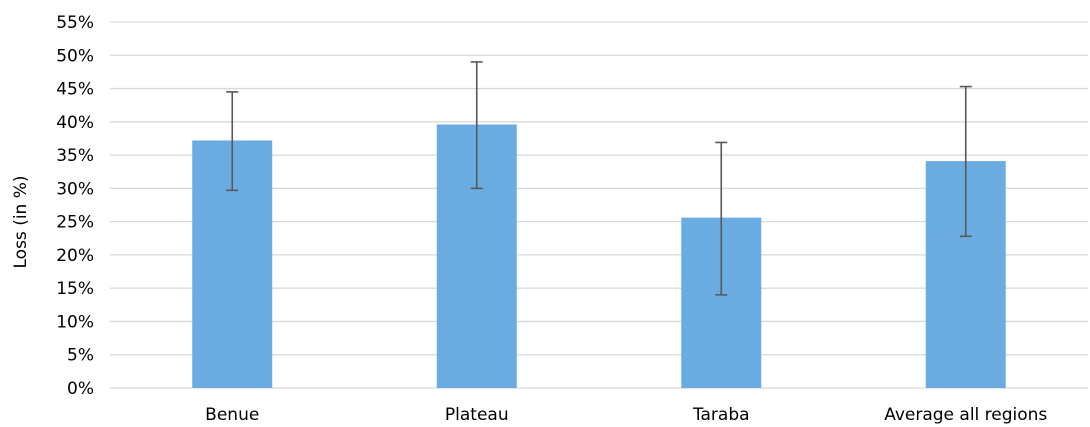 This screenshot has width=1090, height=427. Describe the element at coordinates (80, 356) in the screenshot. I see `y-tick-label: 5%` at that location.